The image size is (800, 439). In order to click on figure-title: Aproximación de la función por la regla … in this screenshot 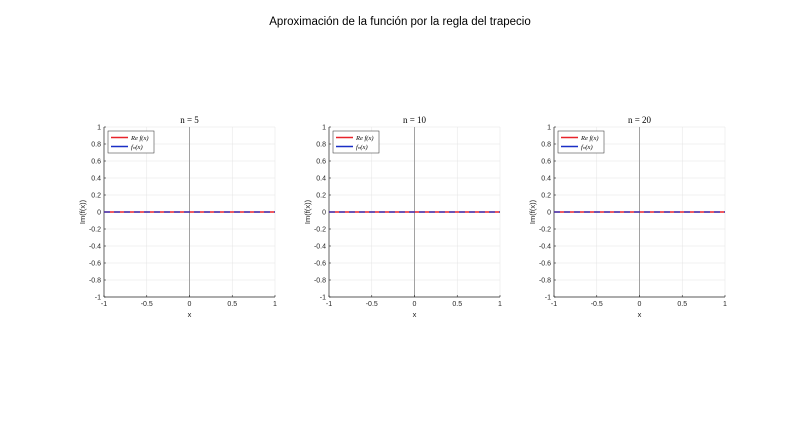, I will do `click(399, 22)`.